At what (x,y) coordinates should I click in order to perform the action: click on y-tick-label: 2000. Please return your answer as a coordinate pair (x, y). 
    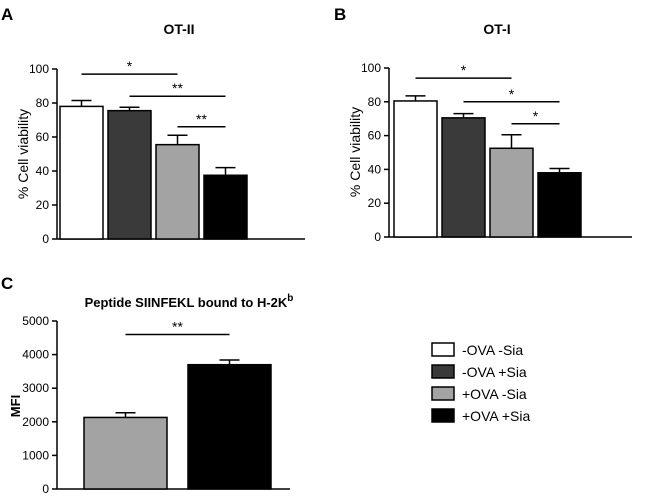
    Looking at the image, I should click on (35, 422).